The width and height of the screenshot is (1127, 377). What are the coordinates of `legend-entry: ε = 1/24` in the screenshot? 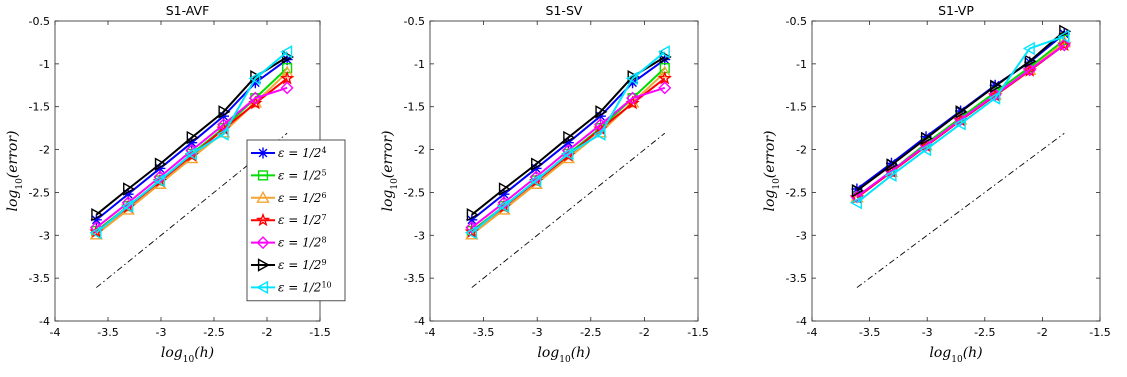 It's located at (289, 153).